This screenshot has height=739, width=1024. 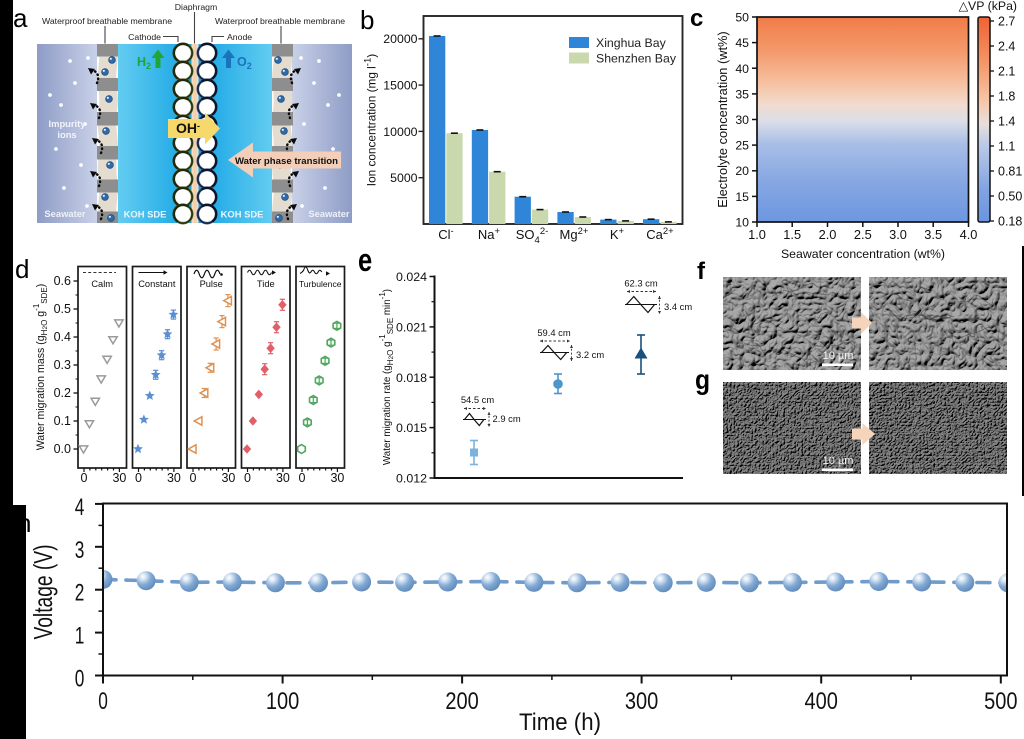 I want to click on svg-text: Calm, so click(x=102, y=284).